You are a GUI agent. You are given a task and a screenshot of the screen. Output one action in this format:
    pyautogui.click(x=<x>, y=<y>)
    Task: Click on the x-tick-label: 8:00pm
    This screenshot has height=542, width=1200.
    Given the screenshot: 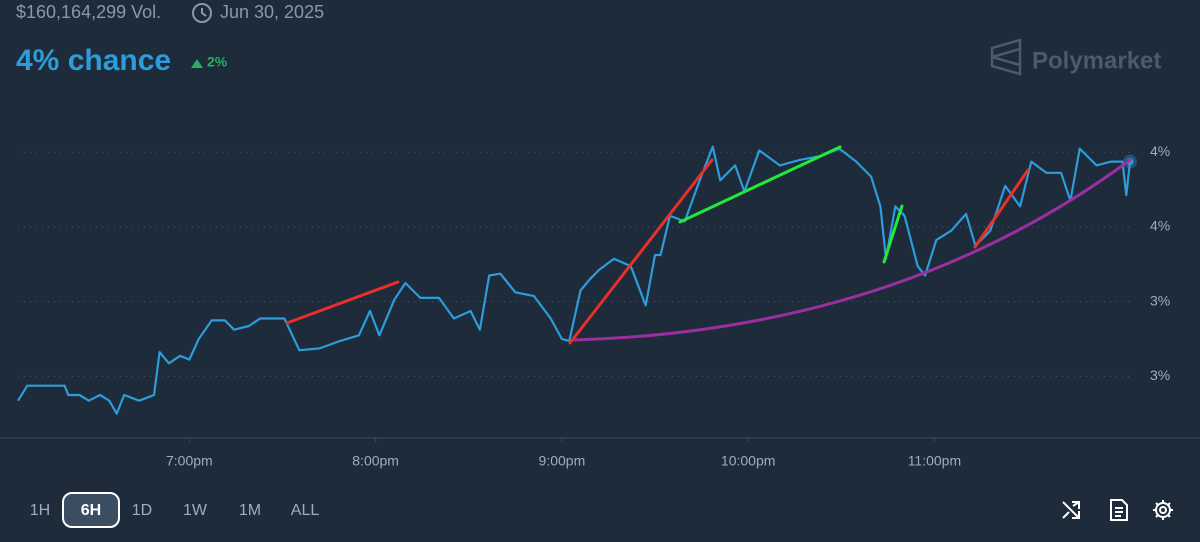 What is the action you would take?
    pyautogui.click(x=375, y=461)
    